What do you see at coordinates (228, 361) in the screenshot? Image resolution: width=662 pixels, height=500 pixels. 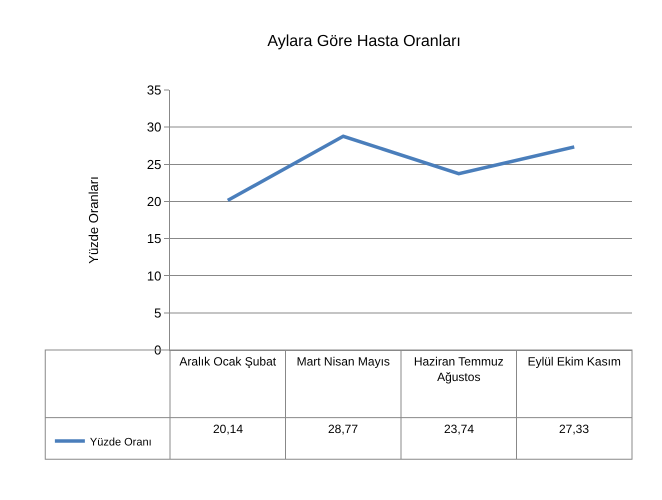 I see `x-tick-label: Aralık Ocak Şubat` at bounding box center [228, 361].